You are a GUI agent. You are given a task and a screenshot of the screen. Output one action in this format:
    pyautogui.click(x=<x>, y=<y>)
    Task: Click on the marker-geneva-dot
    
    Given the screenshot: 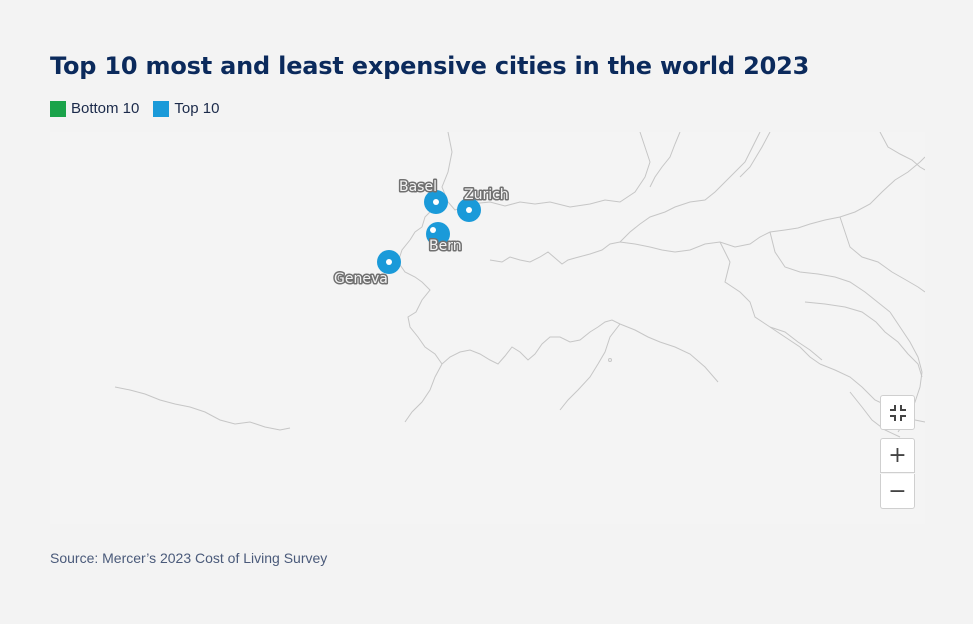 What is the action you would take?
    pyautogui.click(x=389, y=262)
    